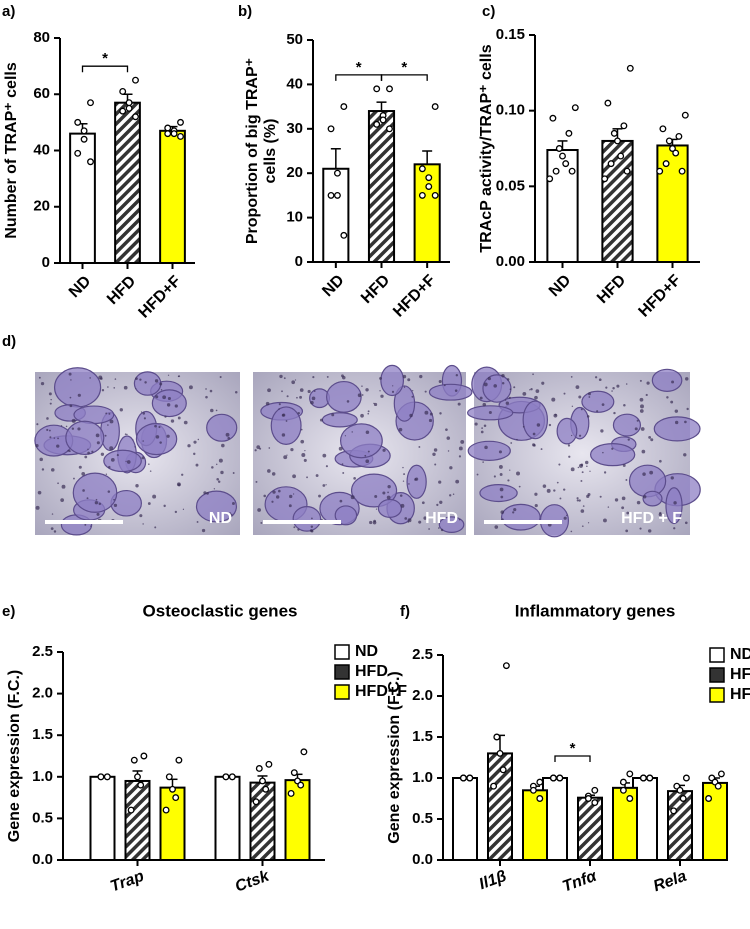  I want to click on error-bar, so click(427, 157).